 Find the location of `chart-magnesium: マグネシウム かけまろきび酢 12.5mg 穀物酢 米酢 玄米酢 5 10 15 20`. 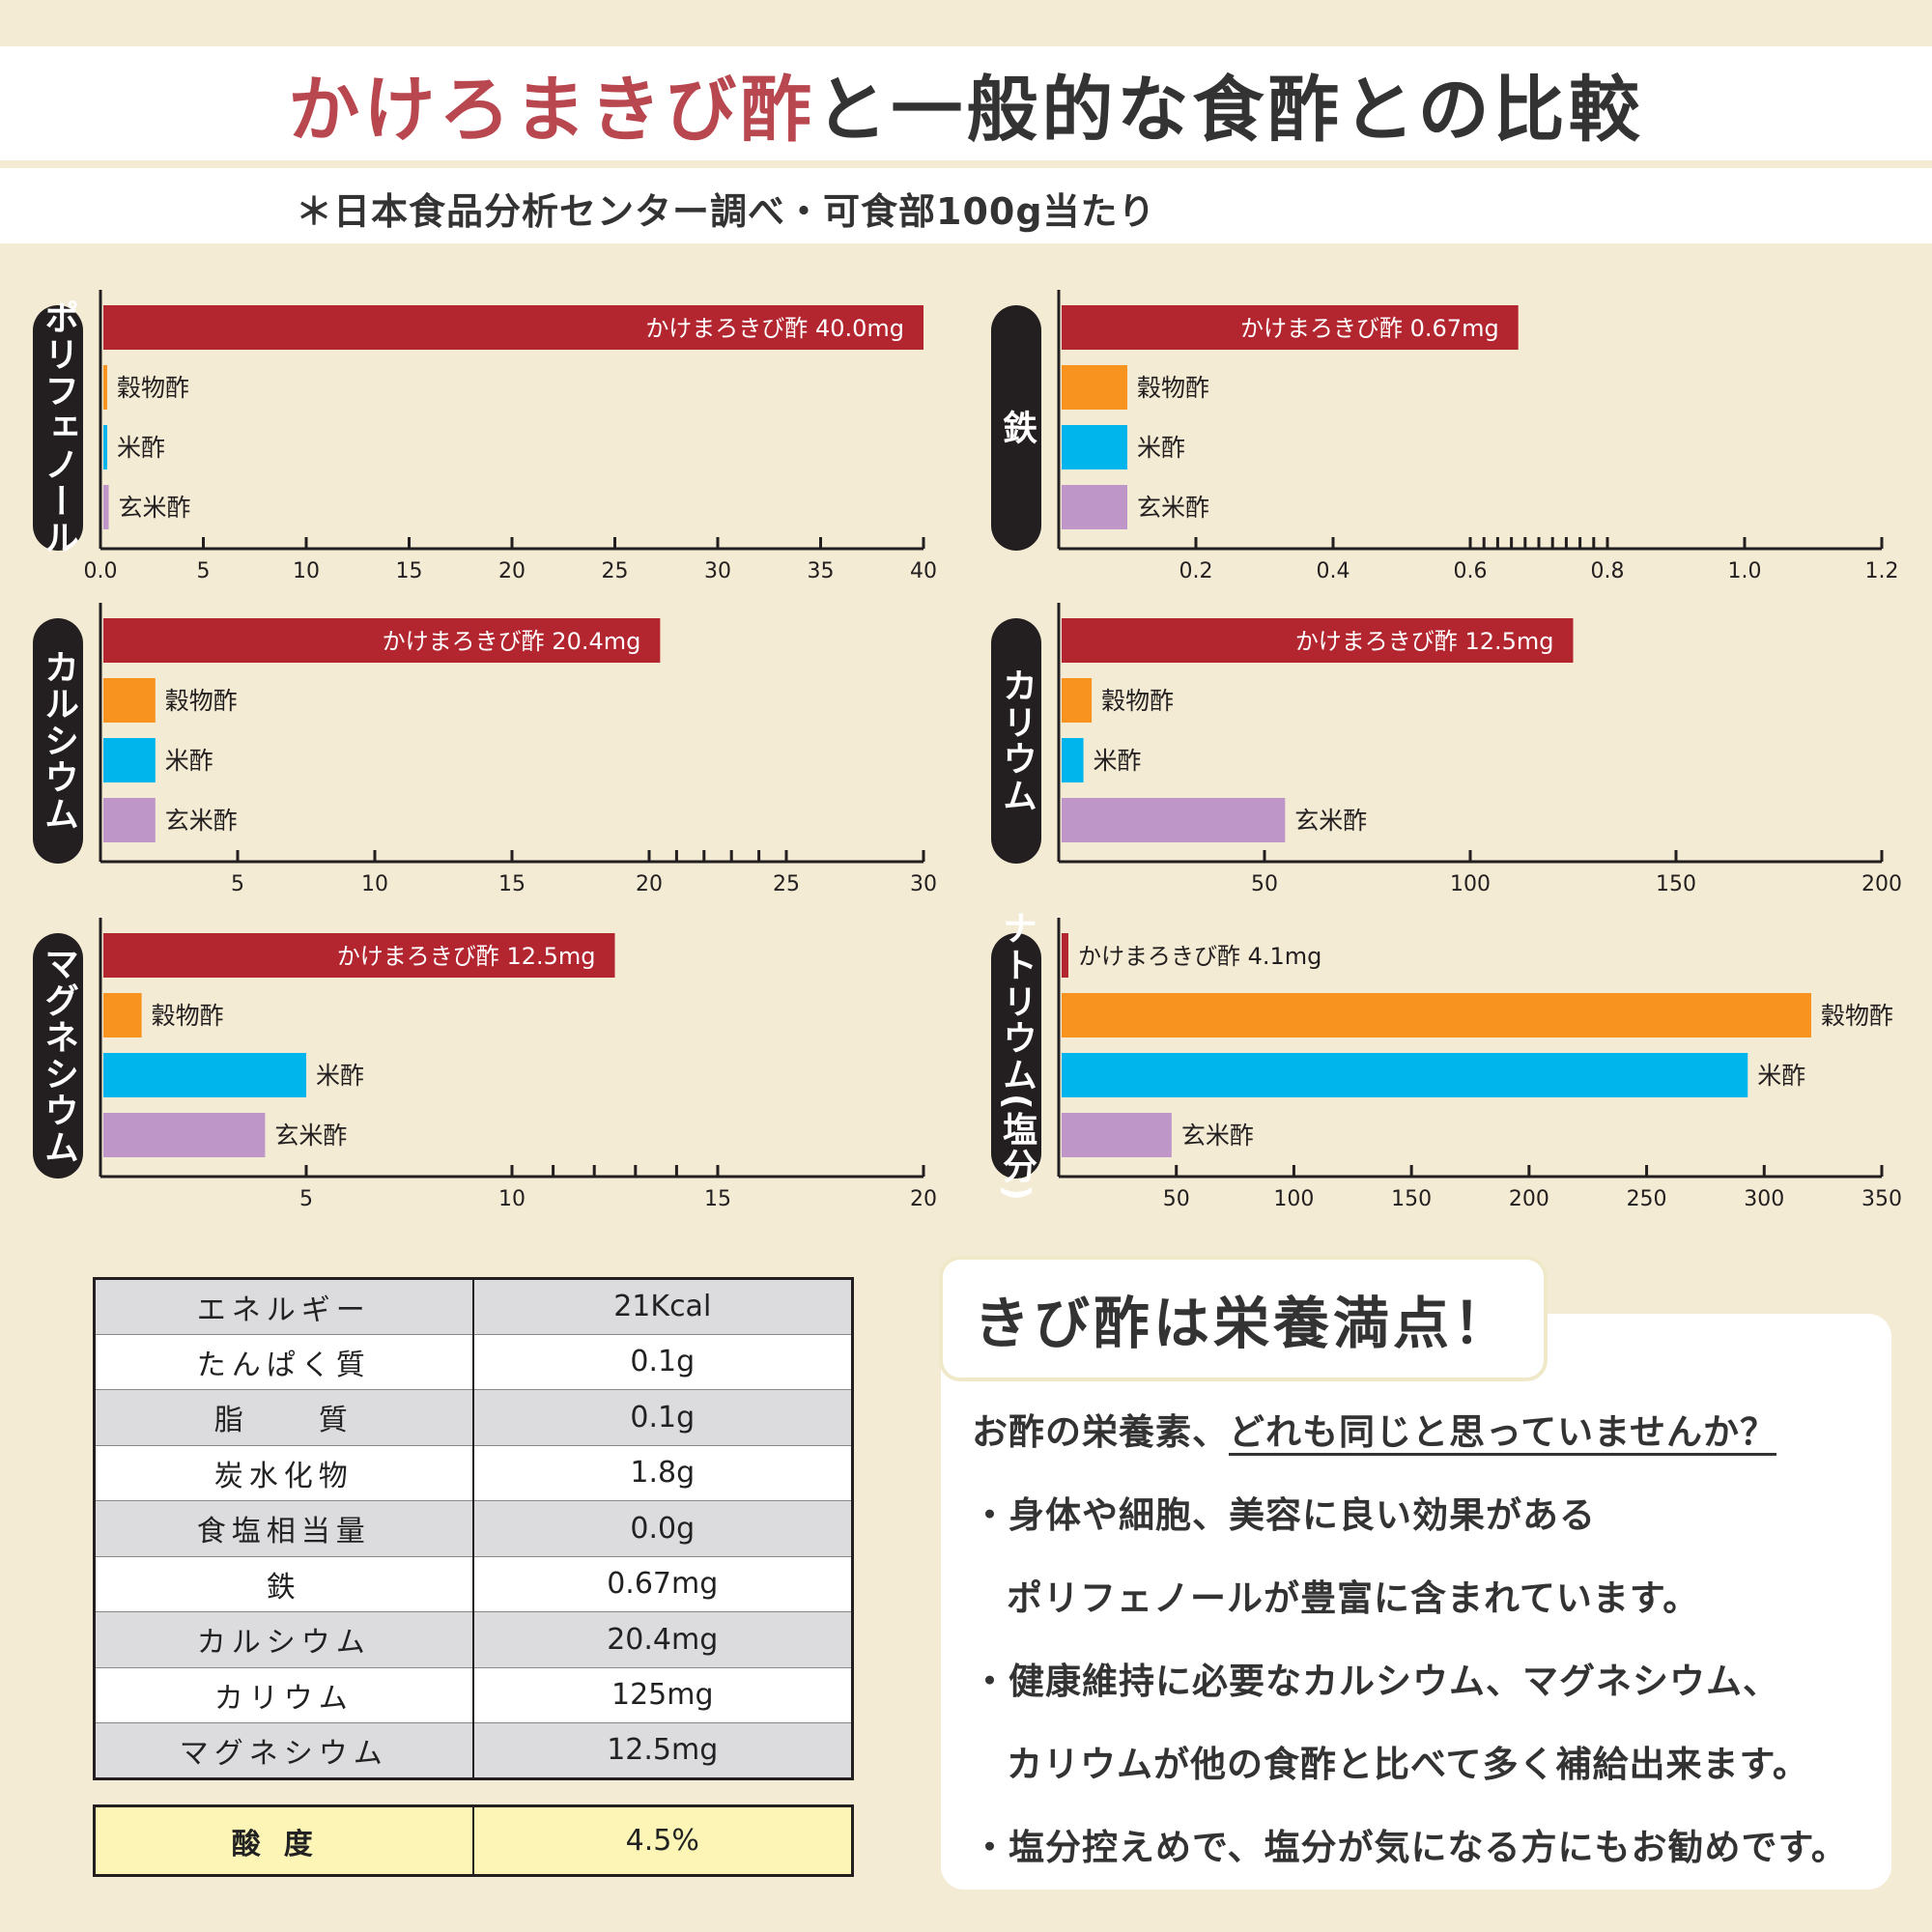

chart-magnesium: マグネシウム かけまろきび酢 12.5mg 穀物酢 米酢 玄米酢 5 10 15 20 is located at coordinates (483, 1072).